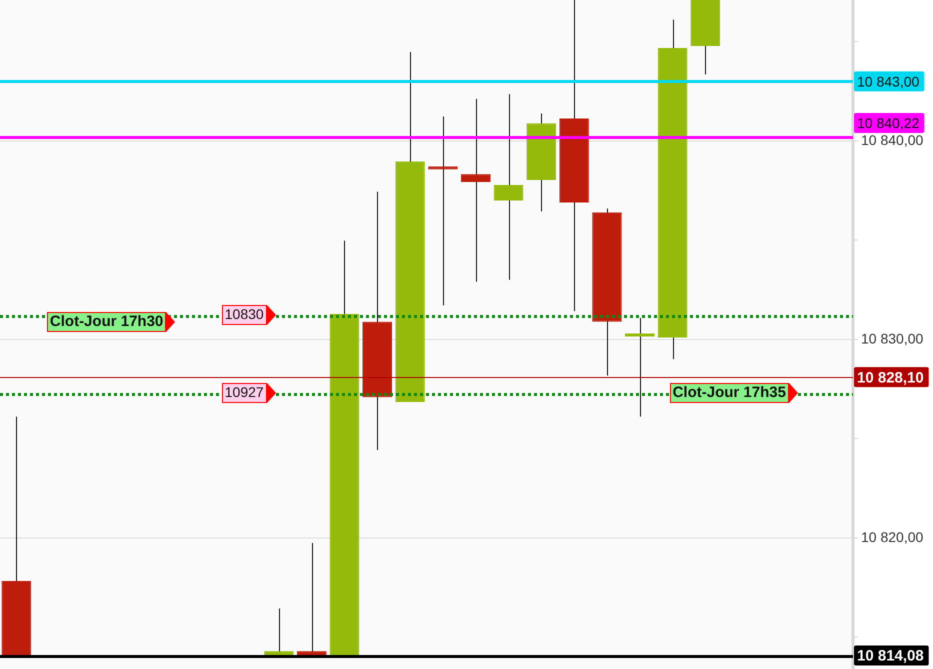 This screenshot has height=669, width=933. What do you see at coordinates (729, 393) in the screenshot?
I see `ref-line-label: Clot-Jour 17h35` at bounding box center [729, 393].